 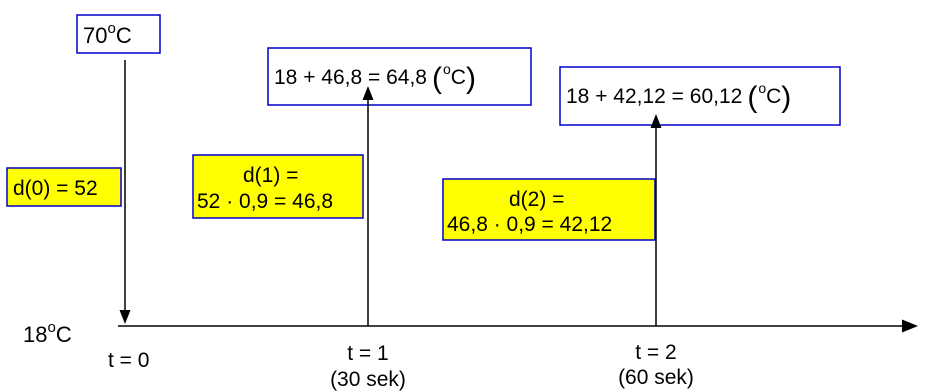 I want to click on step-2-formula-line-1: d(2) =, so click(x=536, y=199).